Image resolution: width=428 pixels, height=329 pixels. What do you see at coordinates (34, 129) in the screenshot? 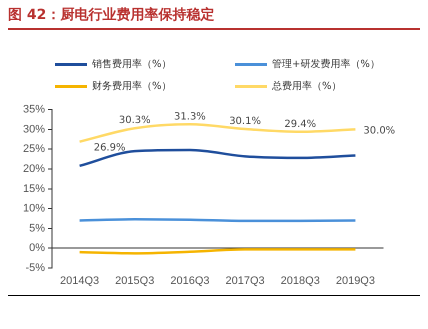
I see `y-tick-label: 30%` at bounding box center [34, 129].